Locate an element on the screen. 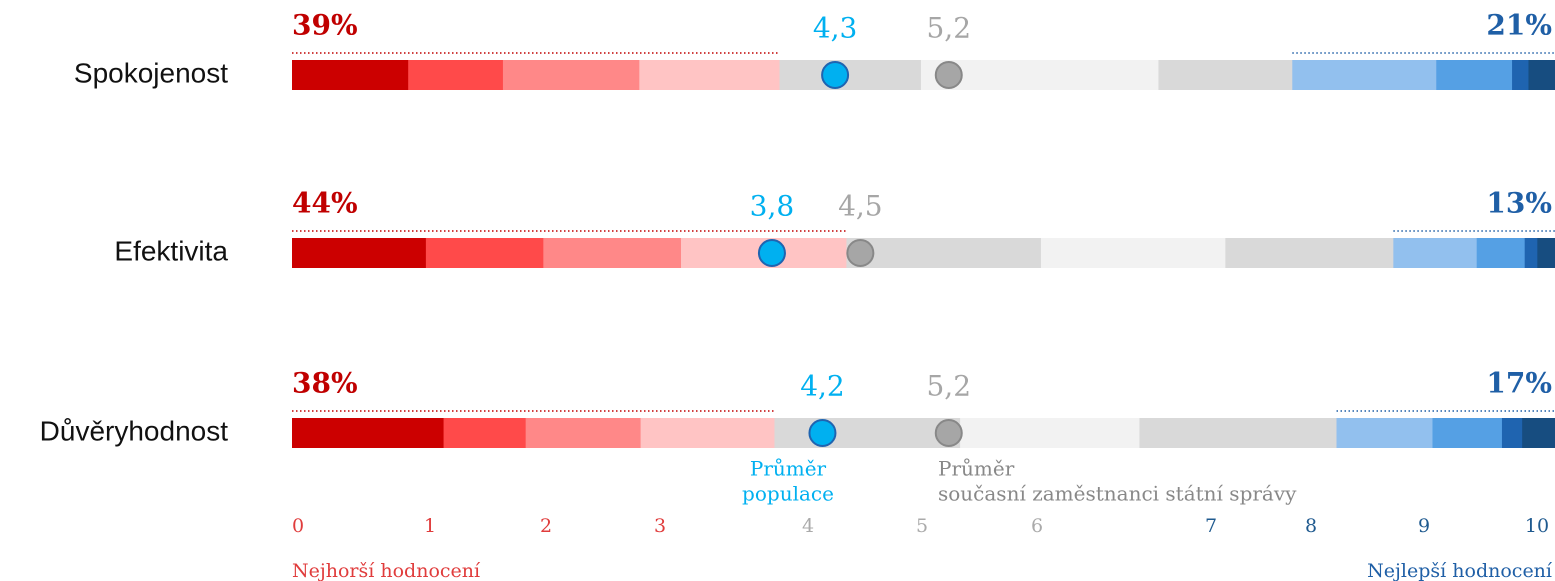  mean-label: 4,5 is located at coordinates (860, 206).